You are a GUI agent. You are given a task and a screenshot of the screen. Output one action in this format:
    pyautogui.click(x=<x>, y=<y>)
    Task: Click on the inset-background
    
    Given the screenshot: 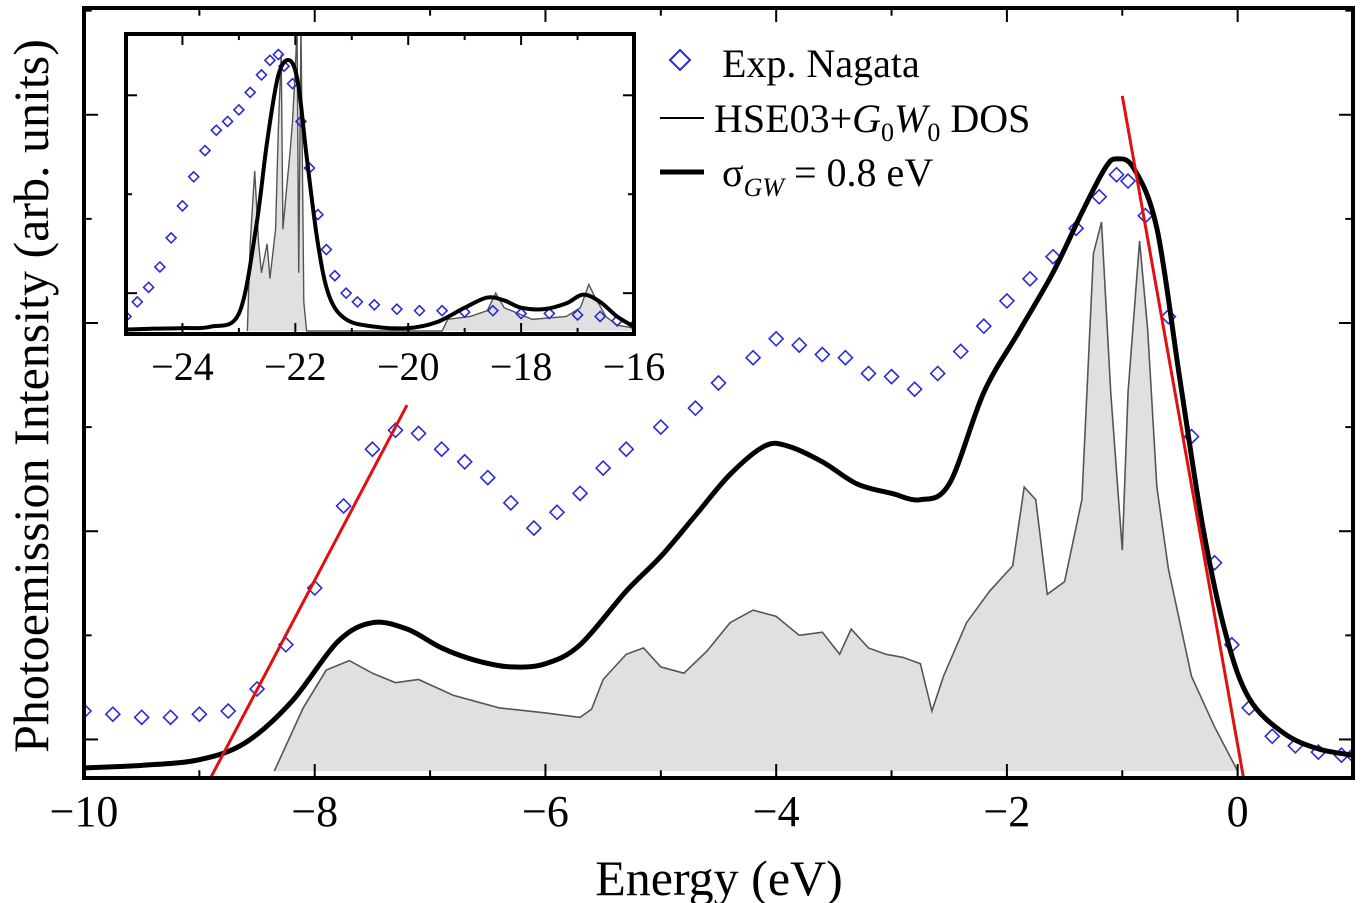 What is the action you would take?
    pyautogui.click(x=380, y=184)
    